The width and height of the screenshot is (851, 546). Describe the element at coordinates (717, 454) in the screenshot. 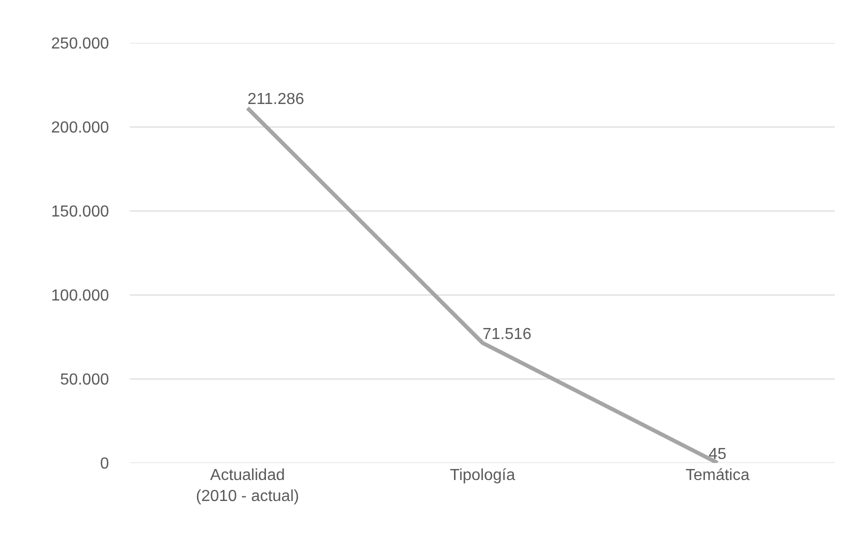

I see `data-label: 45` at that location.